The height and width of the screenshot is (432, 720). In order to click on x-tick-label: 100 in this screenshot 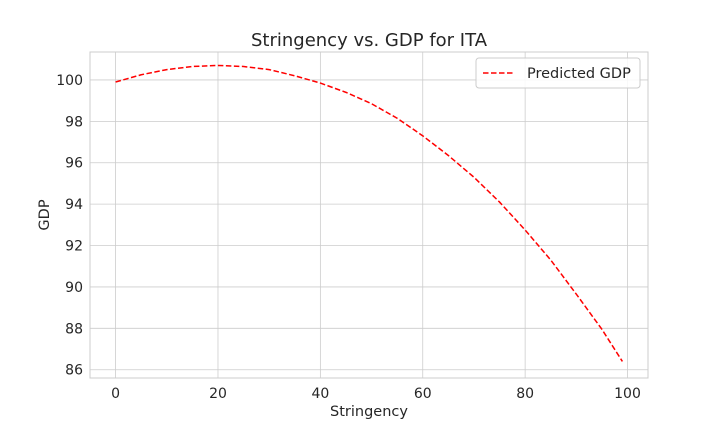, I will do `click(627, 394)`.